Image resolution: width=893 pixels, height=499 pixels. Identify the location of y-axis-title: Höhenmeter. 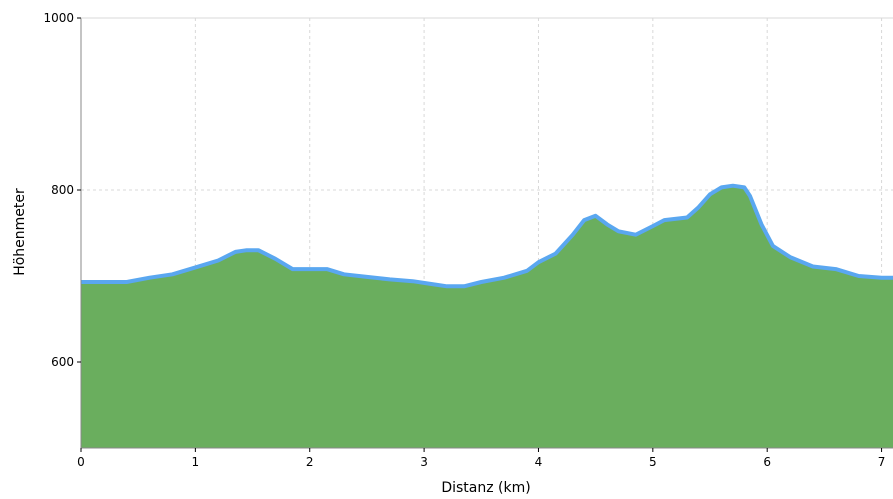
(20, 232).